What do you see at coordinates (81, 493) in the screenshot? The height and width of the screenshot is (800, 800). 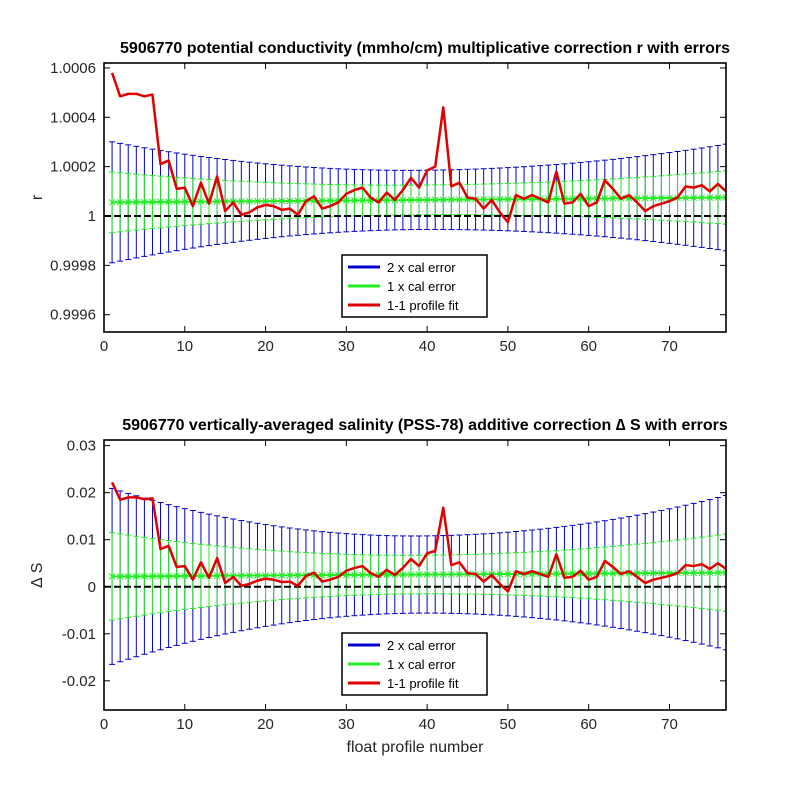 I see `y-tick-label: 0.02` at bounding box center [81, 493].